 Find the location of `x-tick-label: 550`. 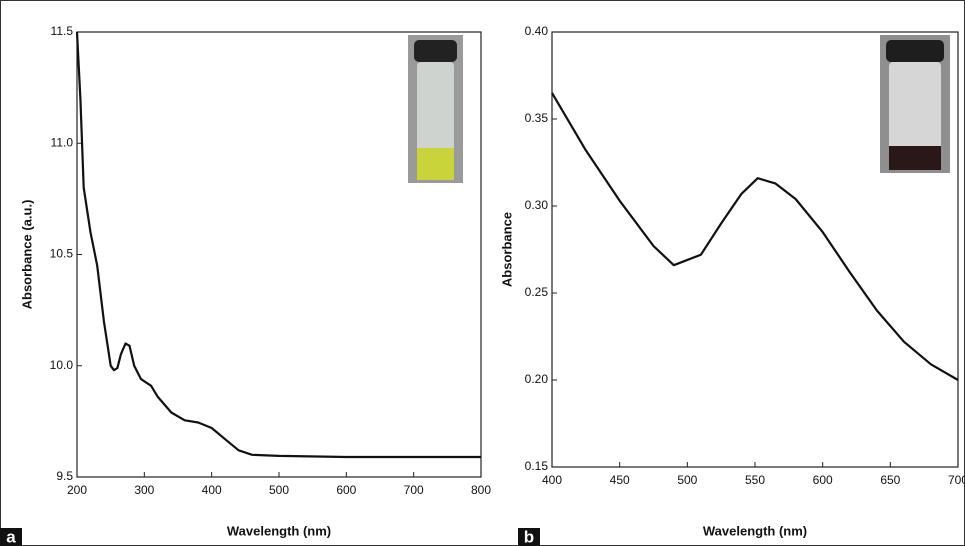

x-tick-label: 550 is located at coordinates (755, 480).